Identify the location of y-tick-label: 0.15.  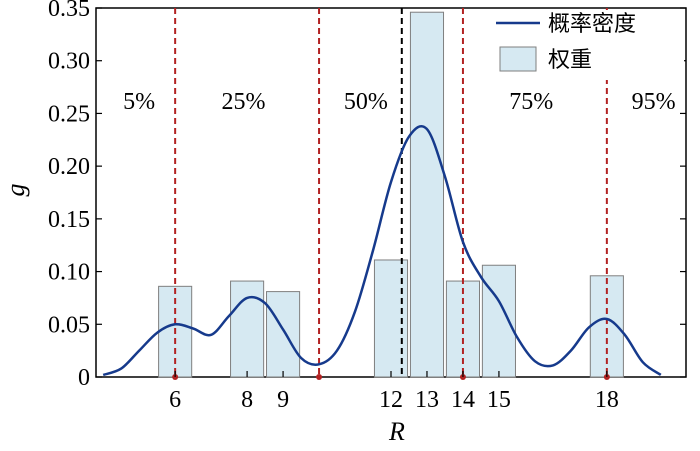
(69, 220).